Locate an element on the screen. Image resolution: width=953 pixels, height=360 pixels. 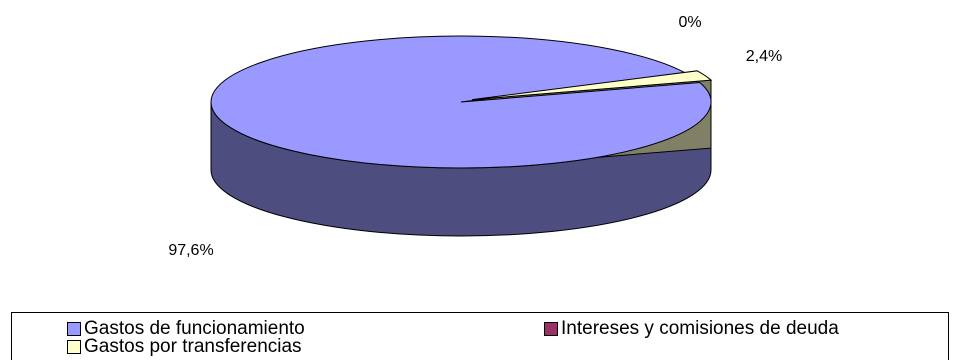
legend-item-gastos-de-funcionamiento: Gastos de funcionamiento is located at coordinates (186, 328).